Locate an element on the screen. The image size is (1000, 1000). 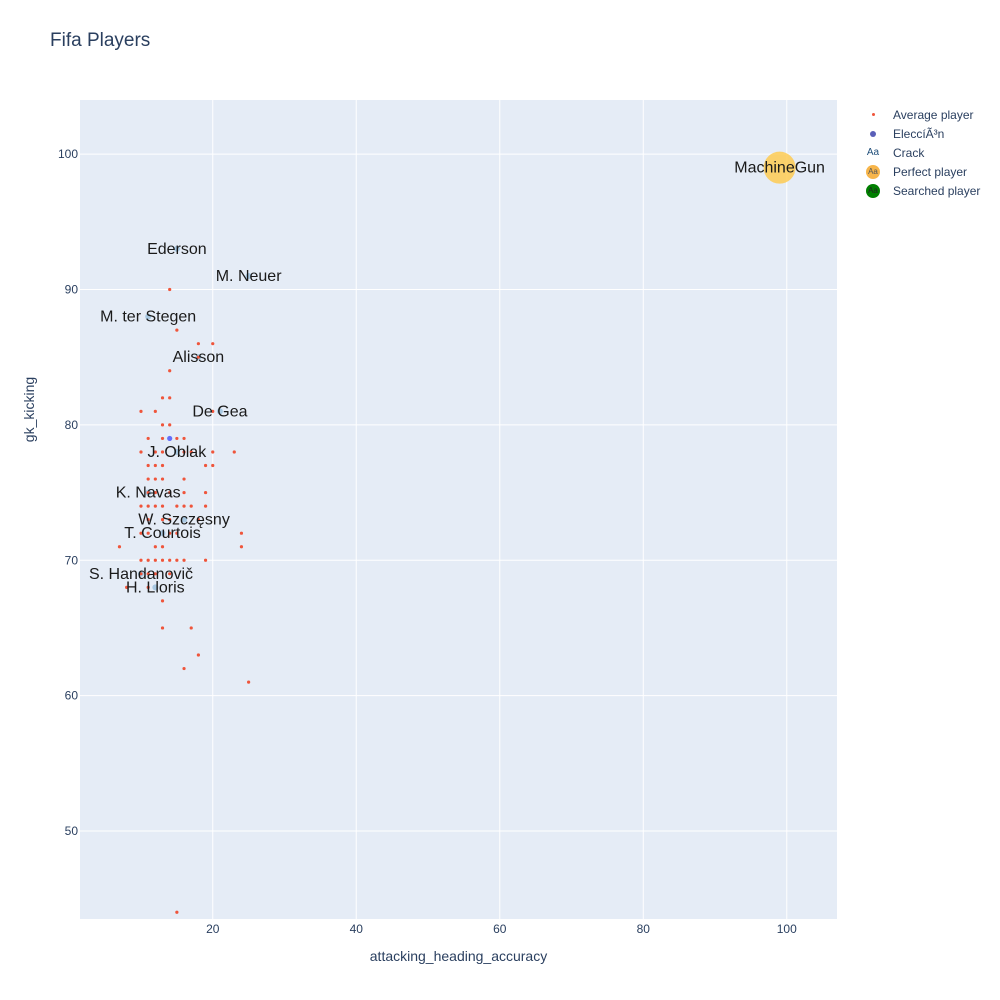
legend-item-perfect: Aa Perfect player is located at coordinates (920, 171).